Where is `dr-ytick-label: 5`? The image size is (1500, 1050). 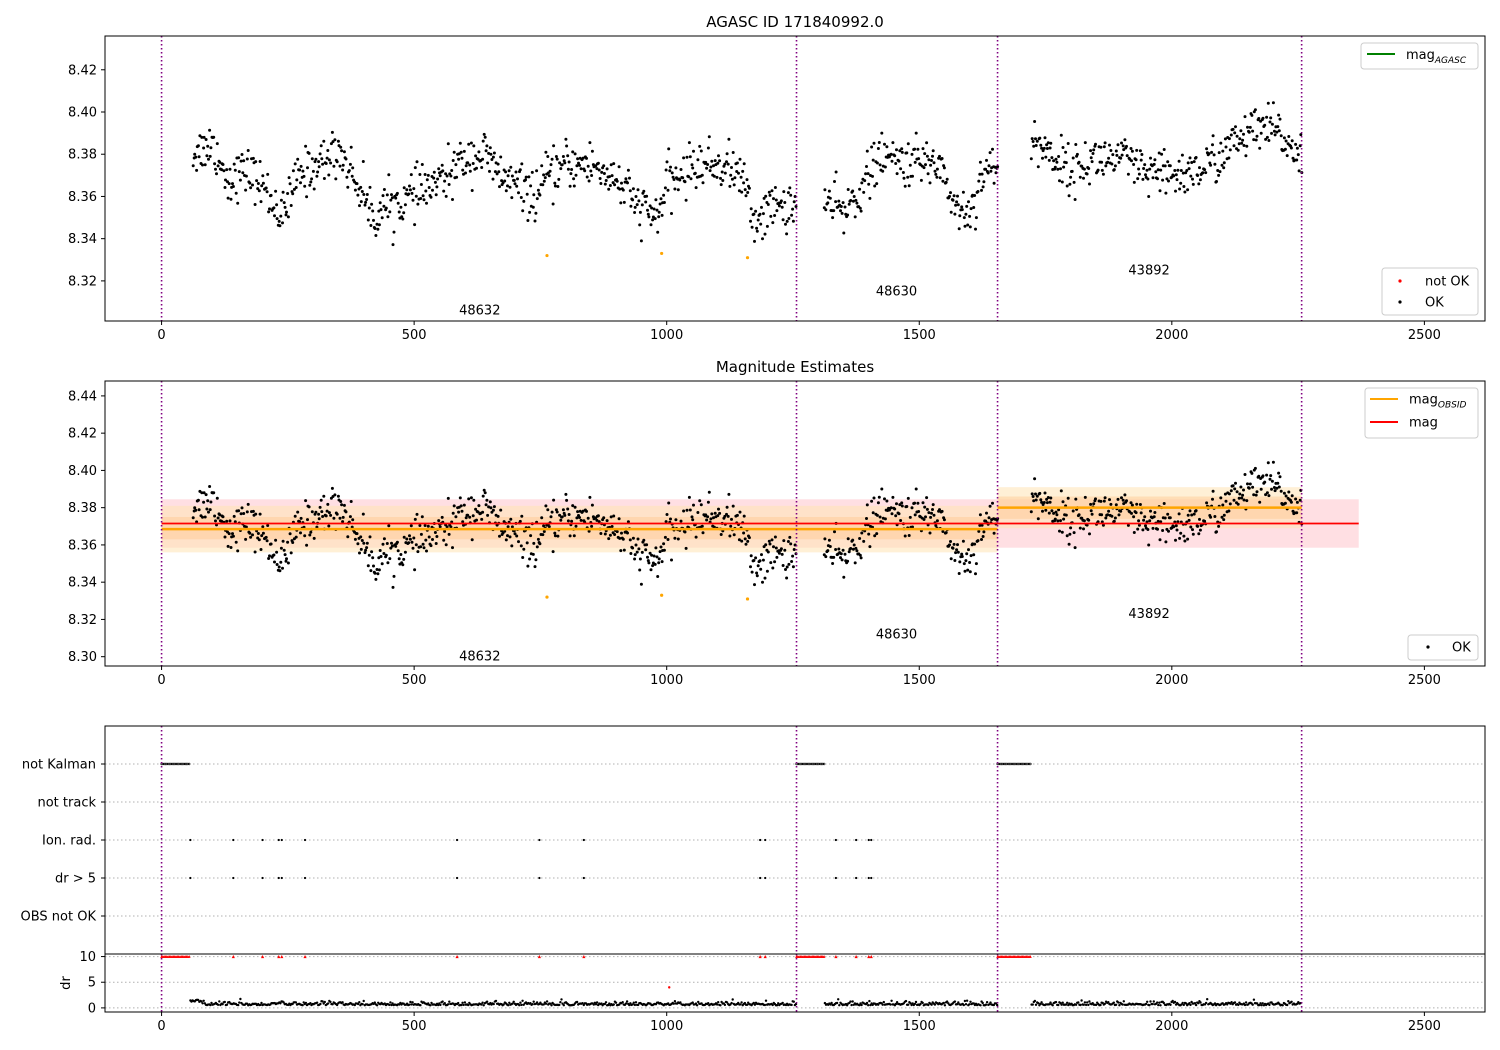 dr-ytick-label: 5 is located at coordinates (92, 983).